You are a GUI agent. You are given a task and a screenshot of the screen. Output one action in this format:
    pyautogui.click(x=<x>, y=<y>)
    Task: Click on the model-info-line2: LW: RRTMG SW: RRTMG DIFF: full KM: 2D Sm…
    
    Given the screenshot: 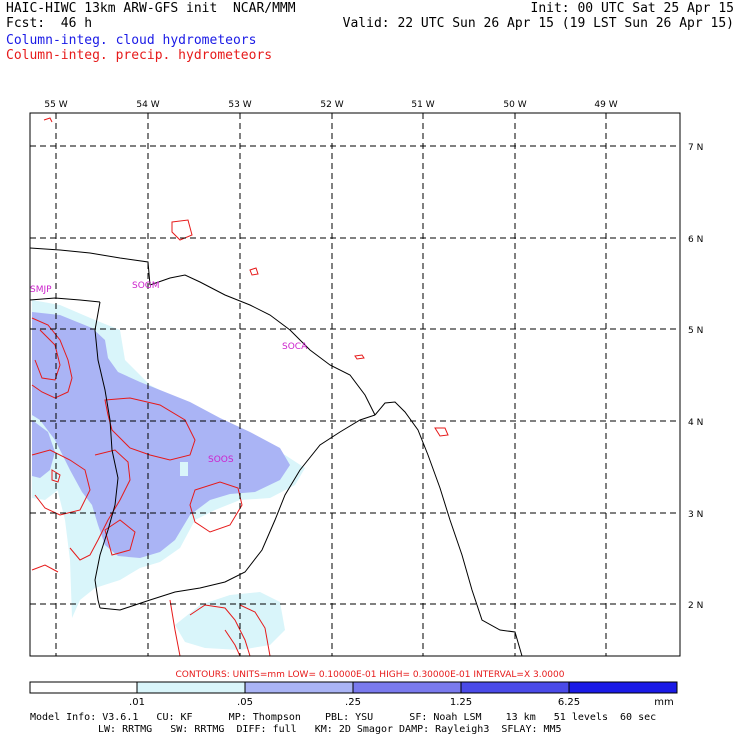 What is the action you would take?
    pyautogui.click(x=330, y=729)
    